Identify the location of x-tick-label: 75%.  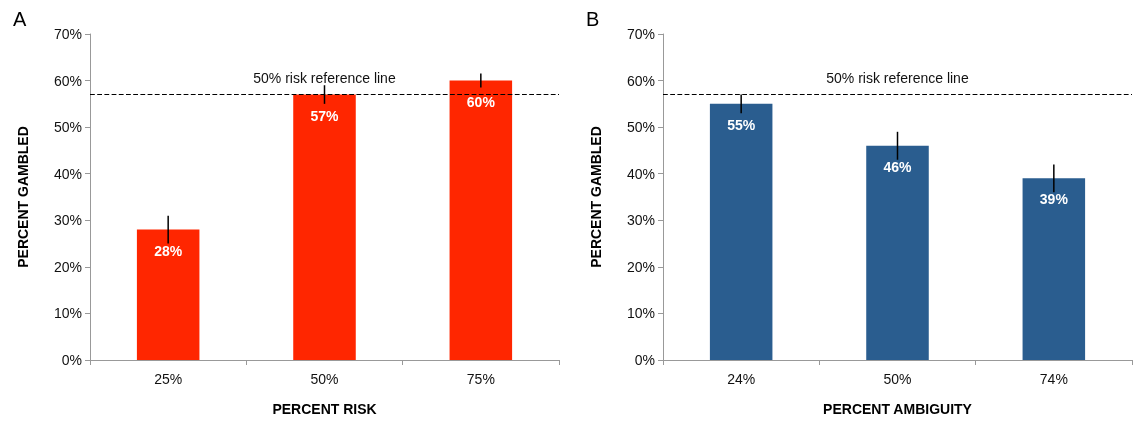
(480, 379).